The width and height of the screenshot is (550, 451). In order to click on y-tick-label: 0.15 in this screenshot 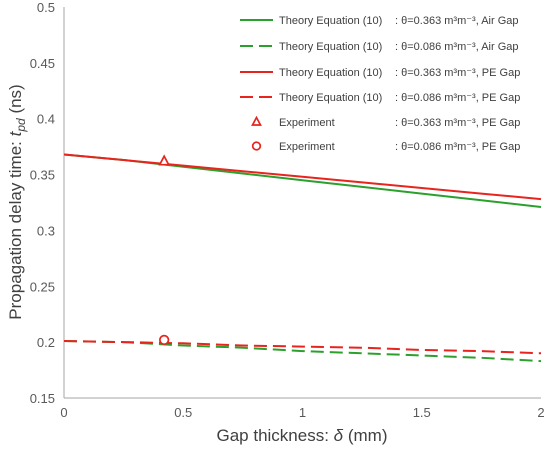, I will do `click(42, 398)`.